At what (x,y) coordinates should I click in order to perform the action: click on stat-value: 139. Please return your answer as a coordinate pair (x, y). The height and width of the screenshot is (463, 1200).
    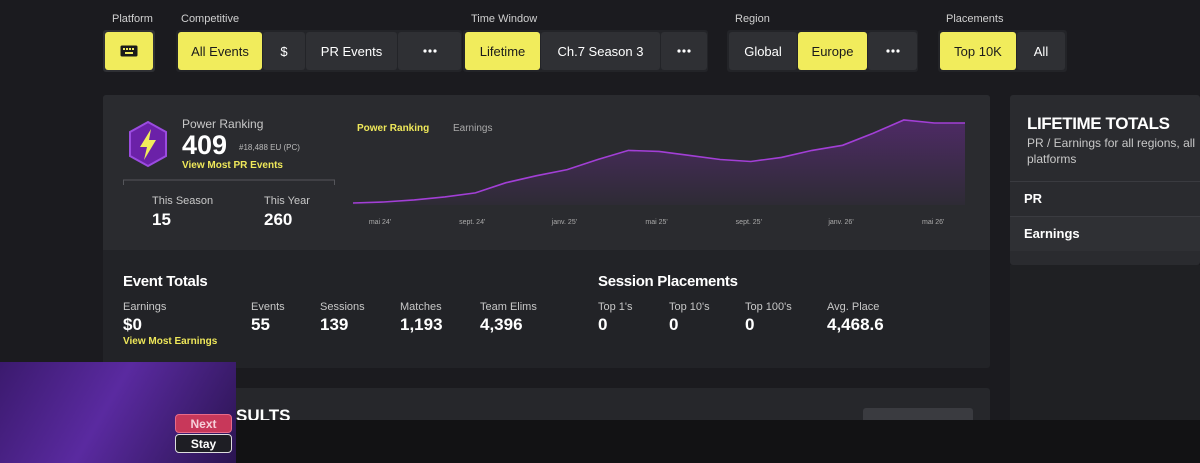
    Looking at the image, I should click on (334, 324).